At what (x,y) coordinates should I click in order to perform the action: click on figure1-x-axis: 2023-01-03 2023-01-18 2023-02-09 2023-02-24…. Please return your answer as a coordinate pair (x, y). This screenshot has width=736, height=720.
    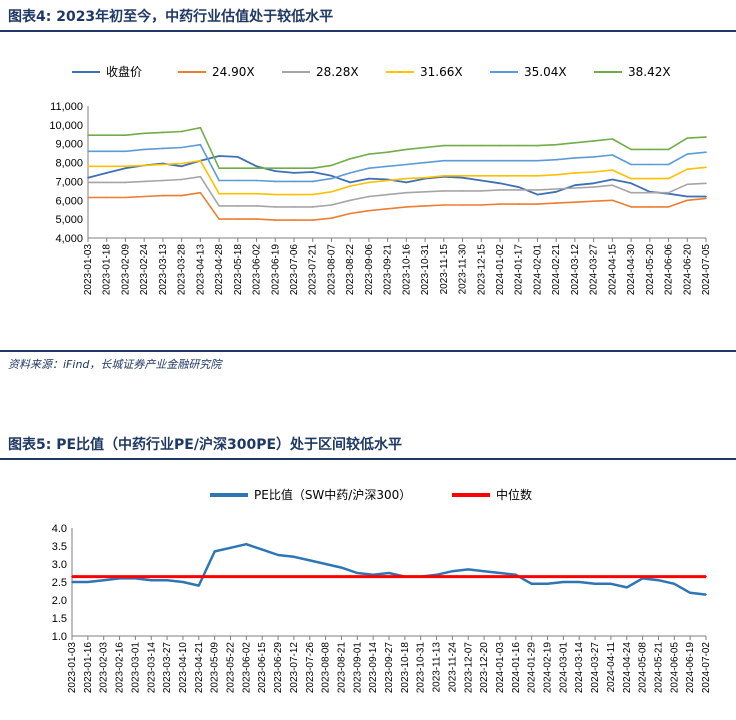
    Looking at the image, I should click on (397, 266).